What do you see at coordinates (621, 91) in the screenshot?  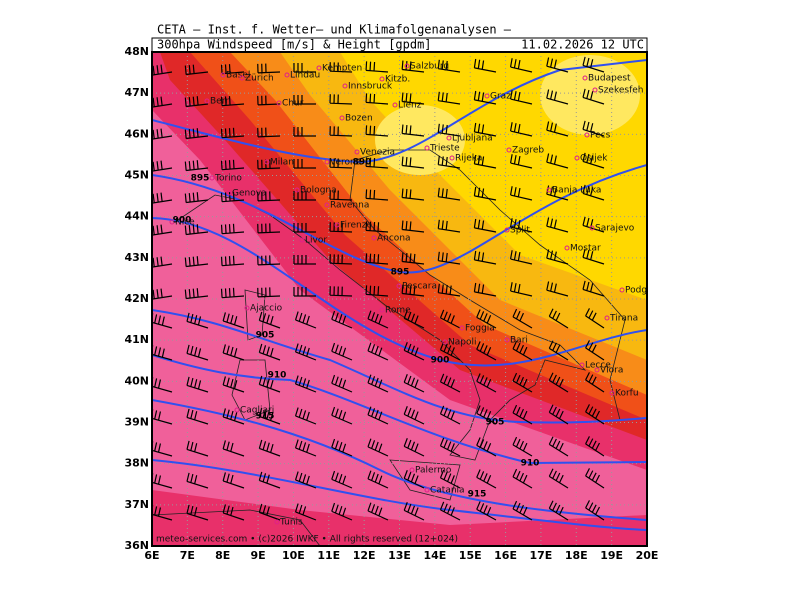 I see `city-label: Szekesfeh` at bounding box center [621, 91].